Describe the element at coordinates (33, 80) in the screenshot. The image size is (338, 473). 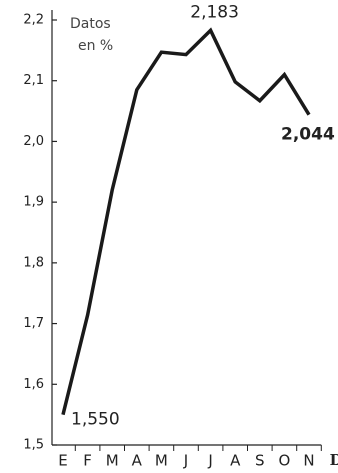
I see `y-tick-label: 2,1` at that location.